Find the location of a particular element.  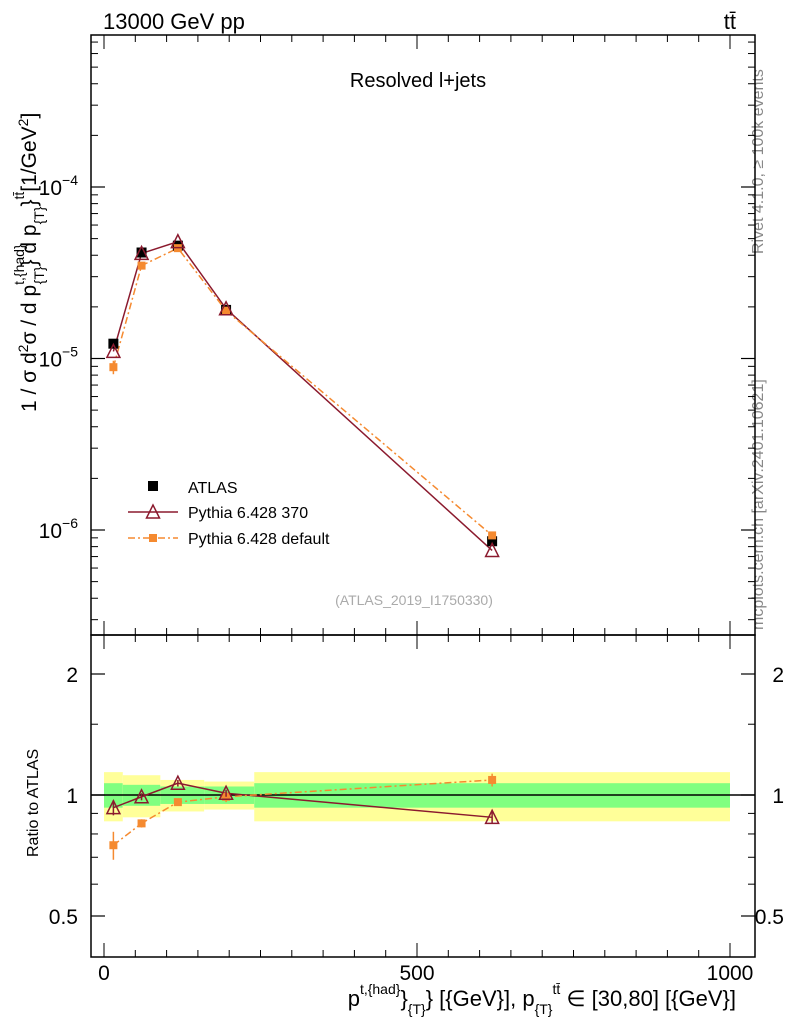

ratio-y-tick-label-right: 0.5 is located at coordinates (769, 917).